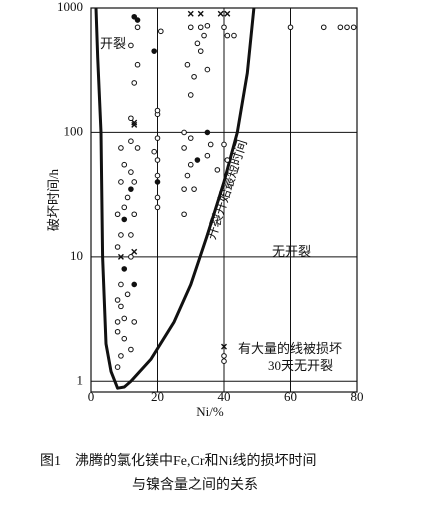 The height and width of the screenshot is (509, 428). I want to click on y-tick-label: 100, so click(74, 130).